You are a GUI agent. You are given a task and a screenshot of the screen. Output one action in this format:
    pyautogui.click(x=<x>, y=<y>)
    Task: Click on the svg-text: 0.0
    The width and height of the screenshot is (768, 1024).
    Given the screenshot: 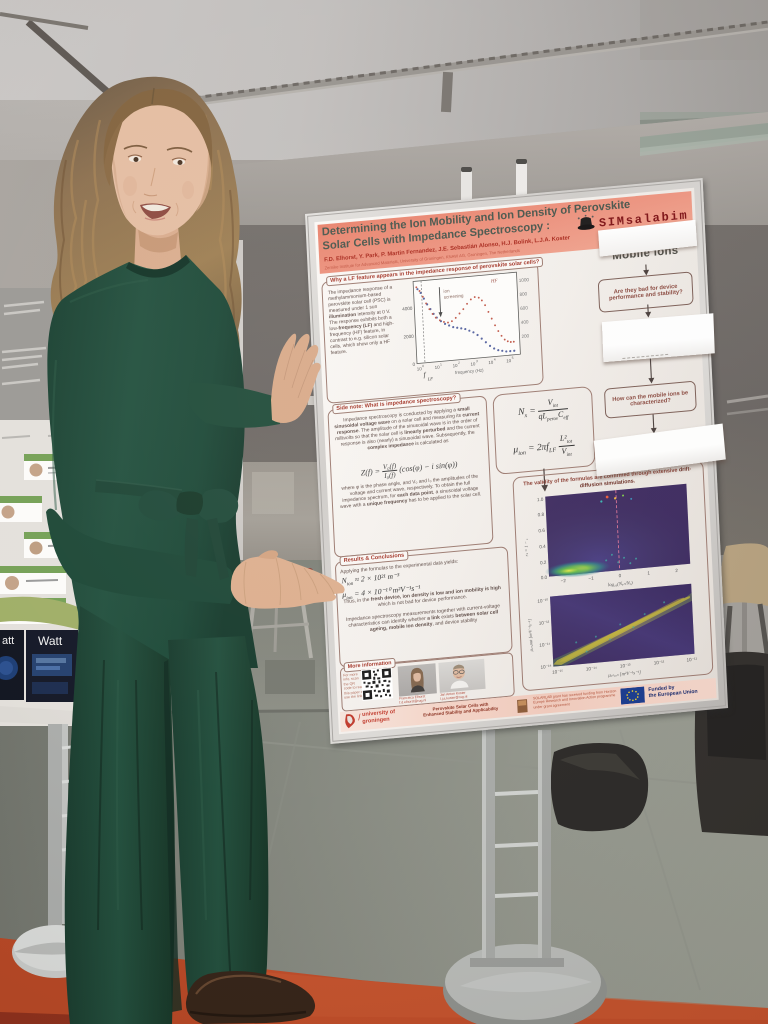 What is the action you would take?
    pyautogui.click(x=544, y=578)
    